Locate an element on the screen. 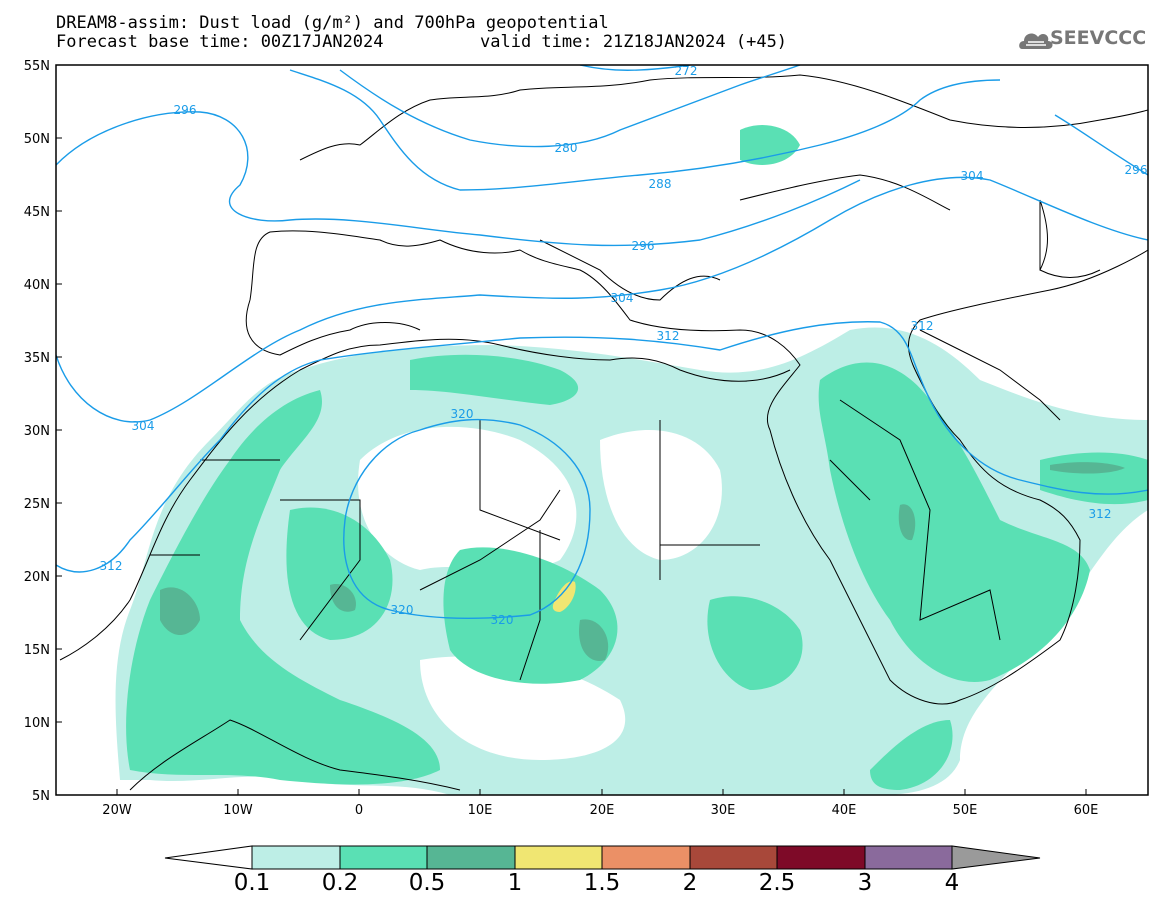 This screenshot has width=1165, height=907. logo-text: SEEVCCC is located at coordinates (1098, 38).